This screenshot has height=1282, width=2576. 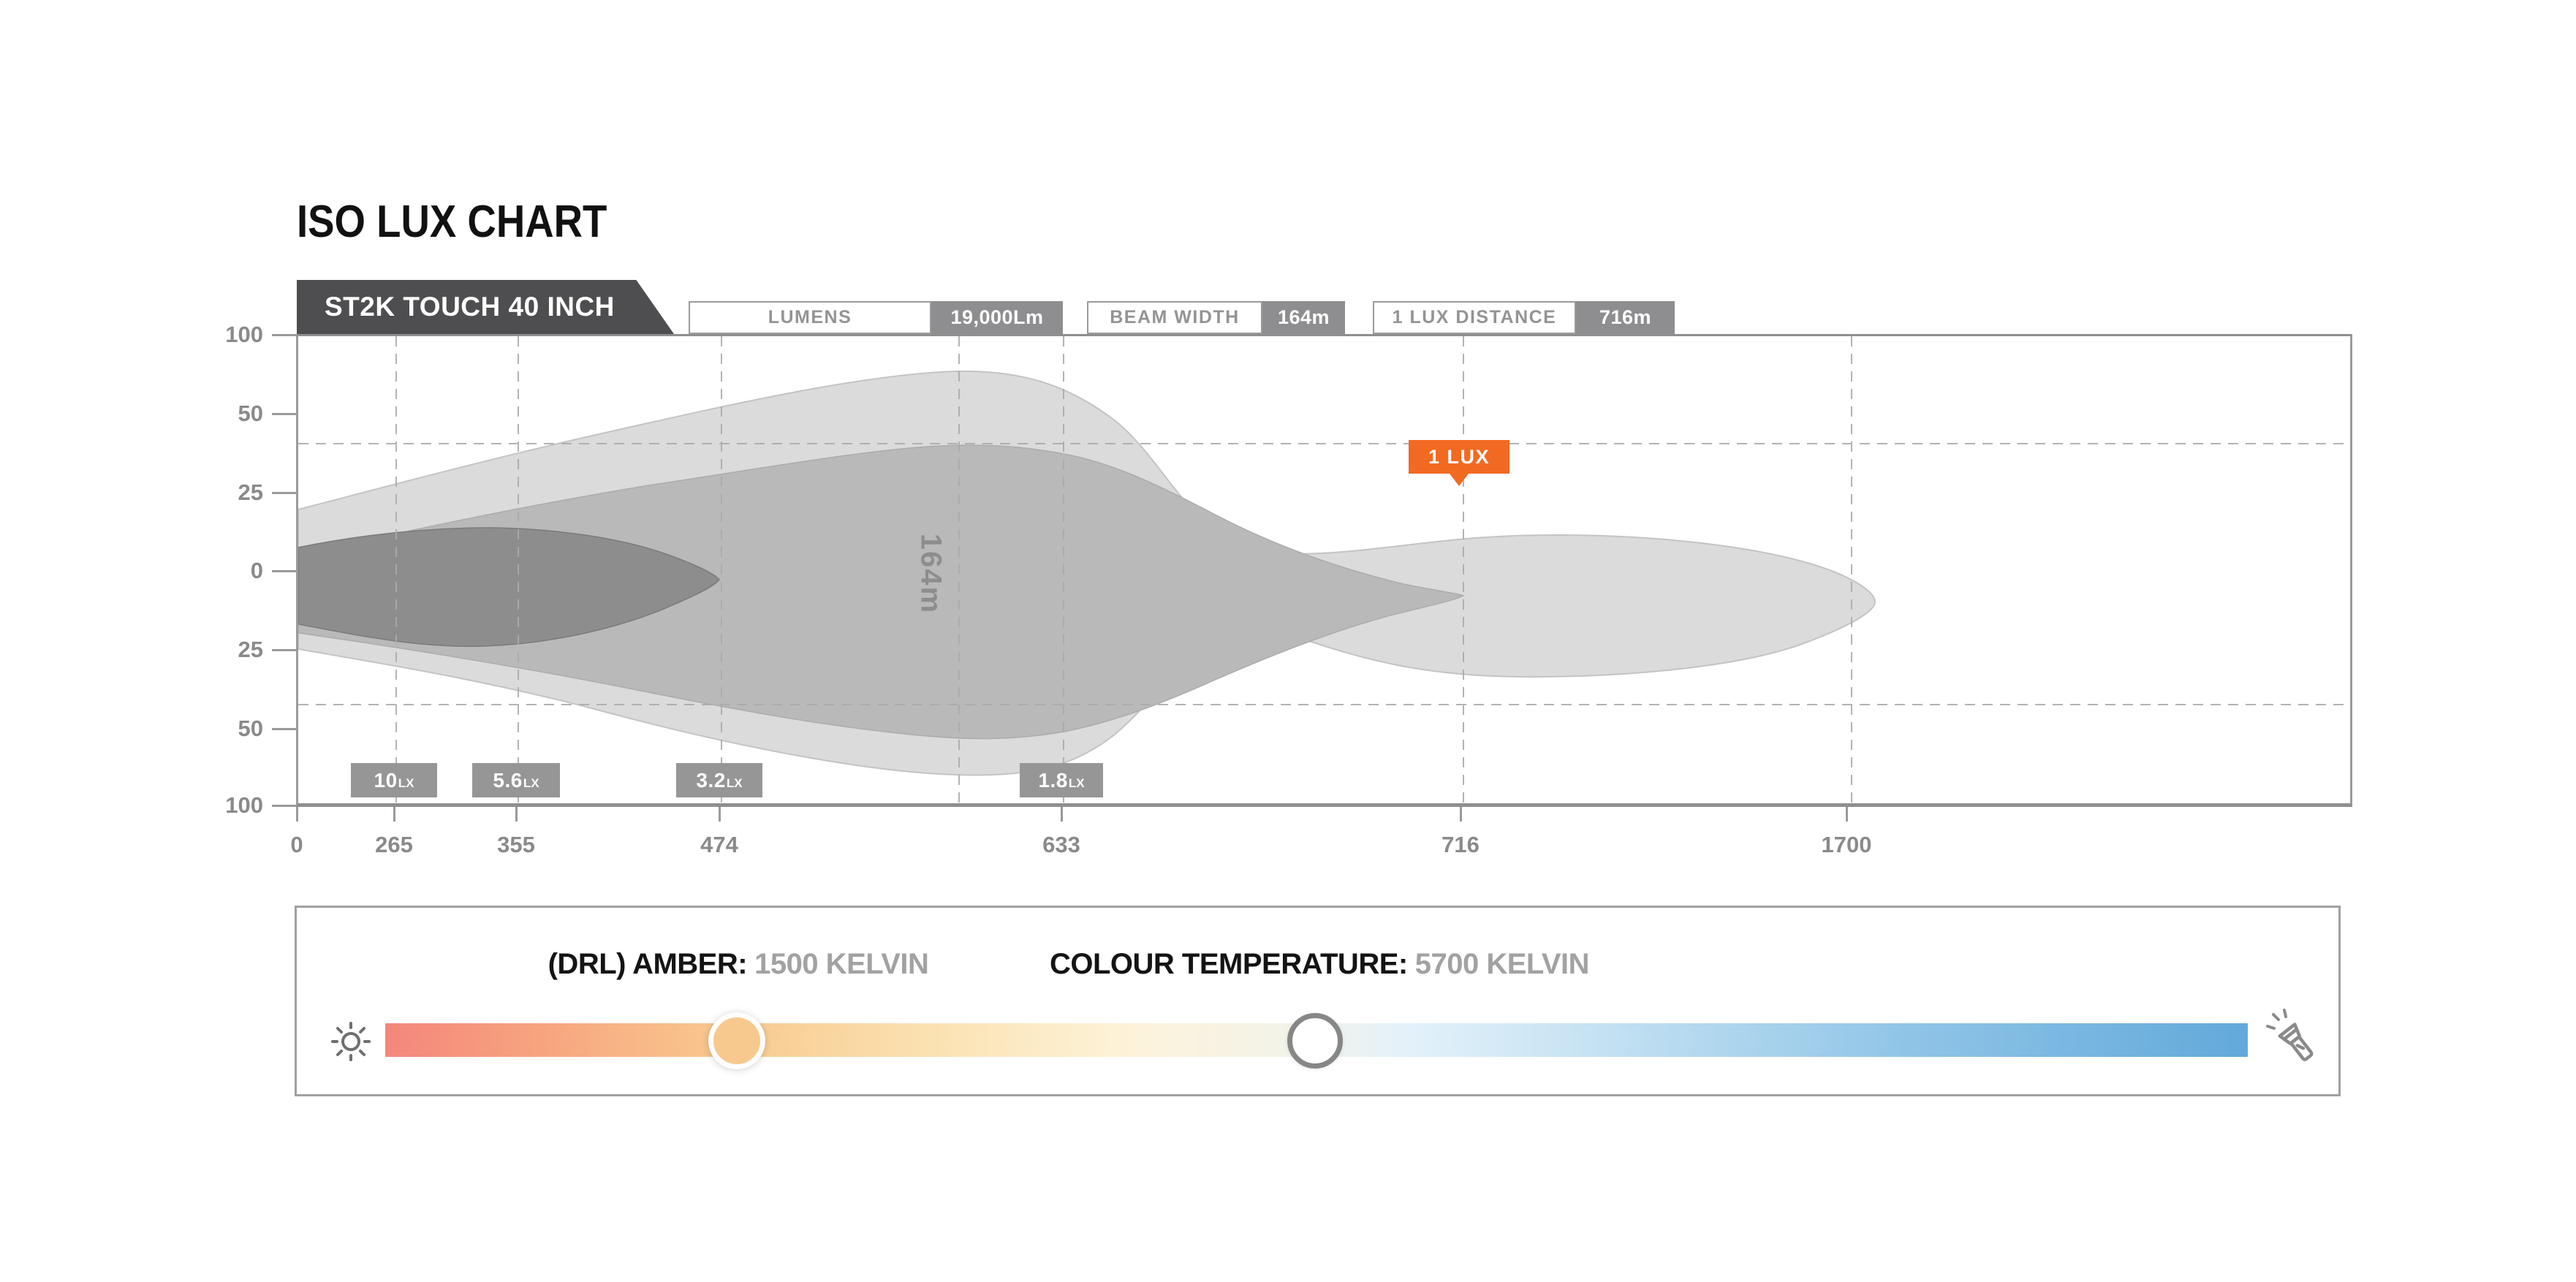 What do you see at coordinates (719, 844) in the screenshot?
I see `x-axis-label: 474` at bounding box center [719, 844].